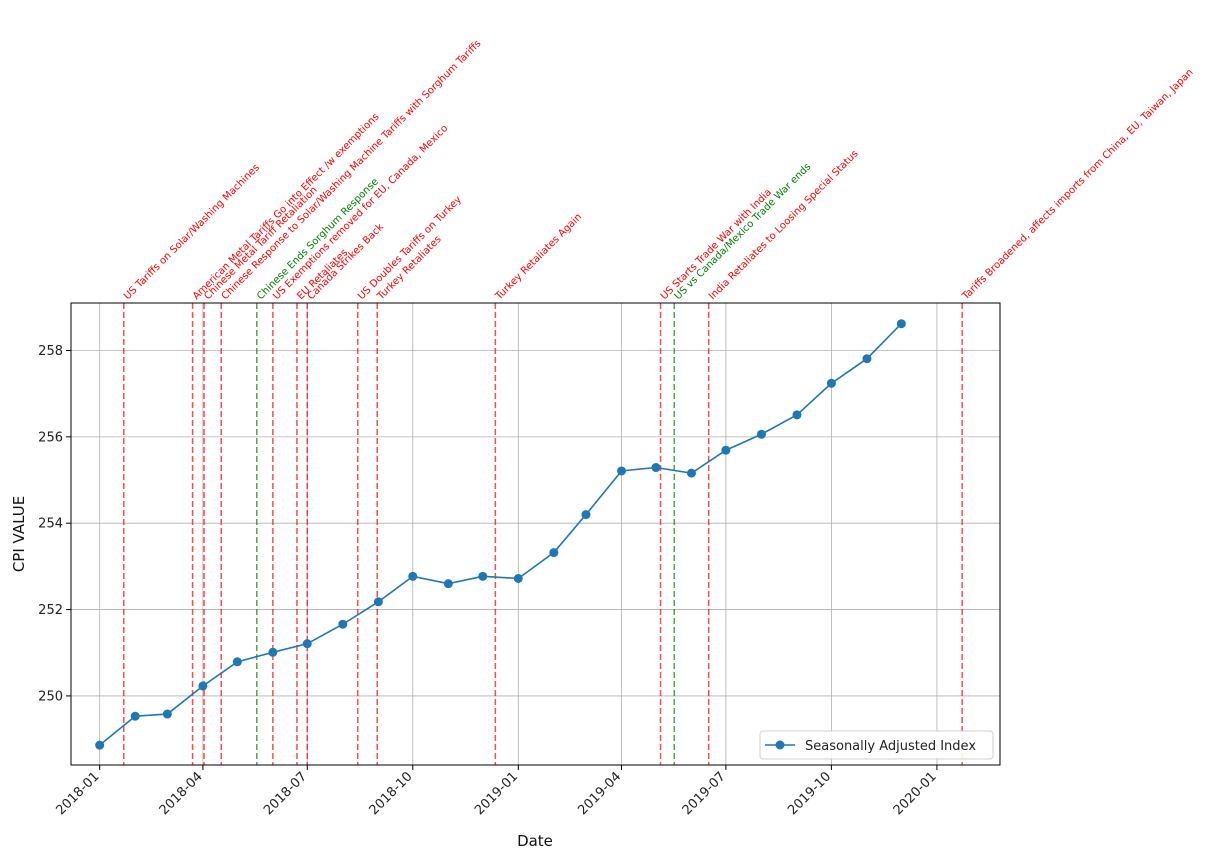 The height and width of the screenshot is (859, 1228). I want to click on legend-marker-swatch, so click(780, 745).